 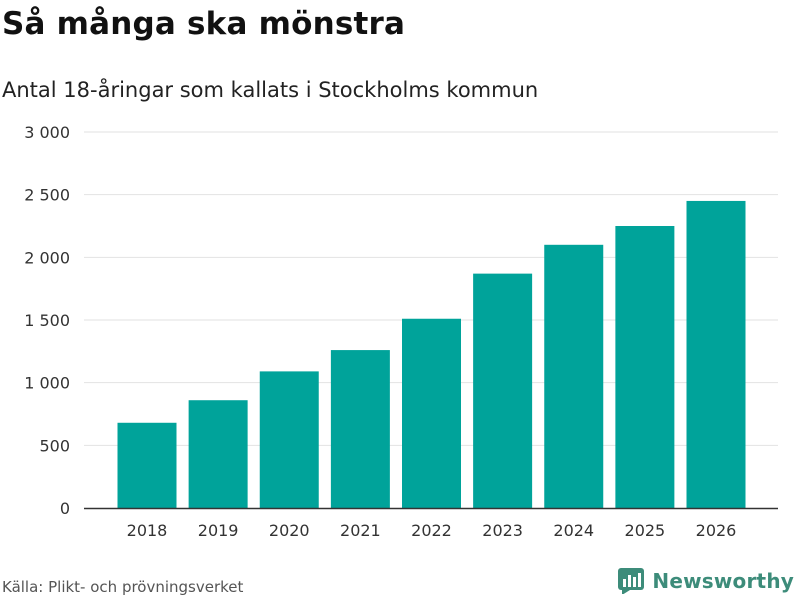 I want to click on x-tick-label: 2018, so click(x=147, y=530).